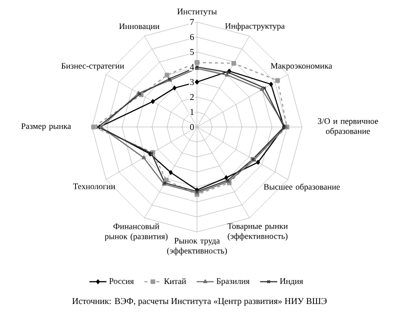  What do you see at coordinates (255, 26) in the screenshot?
I see `spoke-label: Инфраструктура` at bounding box center [255, 26].